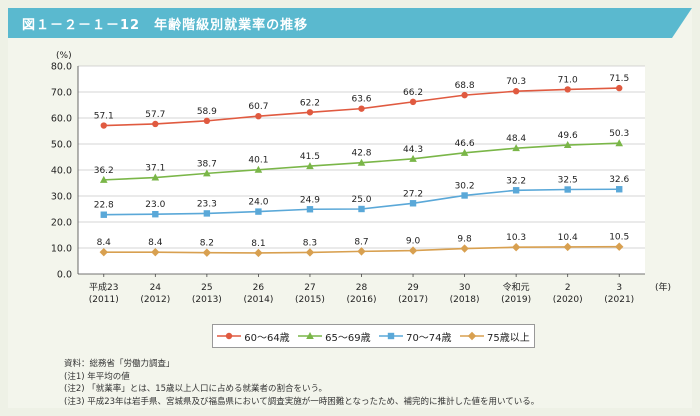 This screenshot has width=700, height=416. What do you see at coordinates (568, 238) in the screenshot?
I see `data-label: 10.4` at bounding box center [568, 238].